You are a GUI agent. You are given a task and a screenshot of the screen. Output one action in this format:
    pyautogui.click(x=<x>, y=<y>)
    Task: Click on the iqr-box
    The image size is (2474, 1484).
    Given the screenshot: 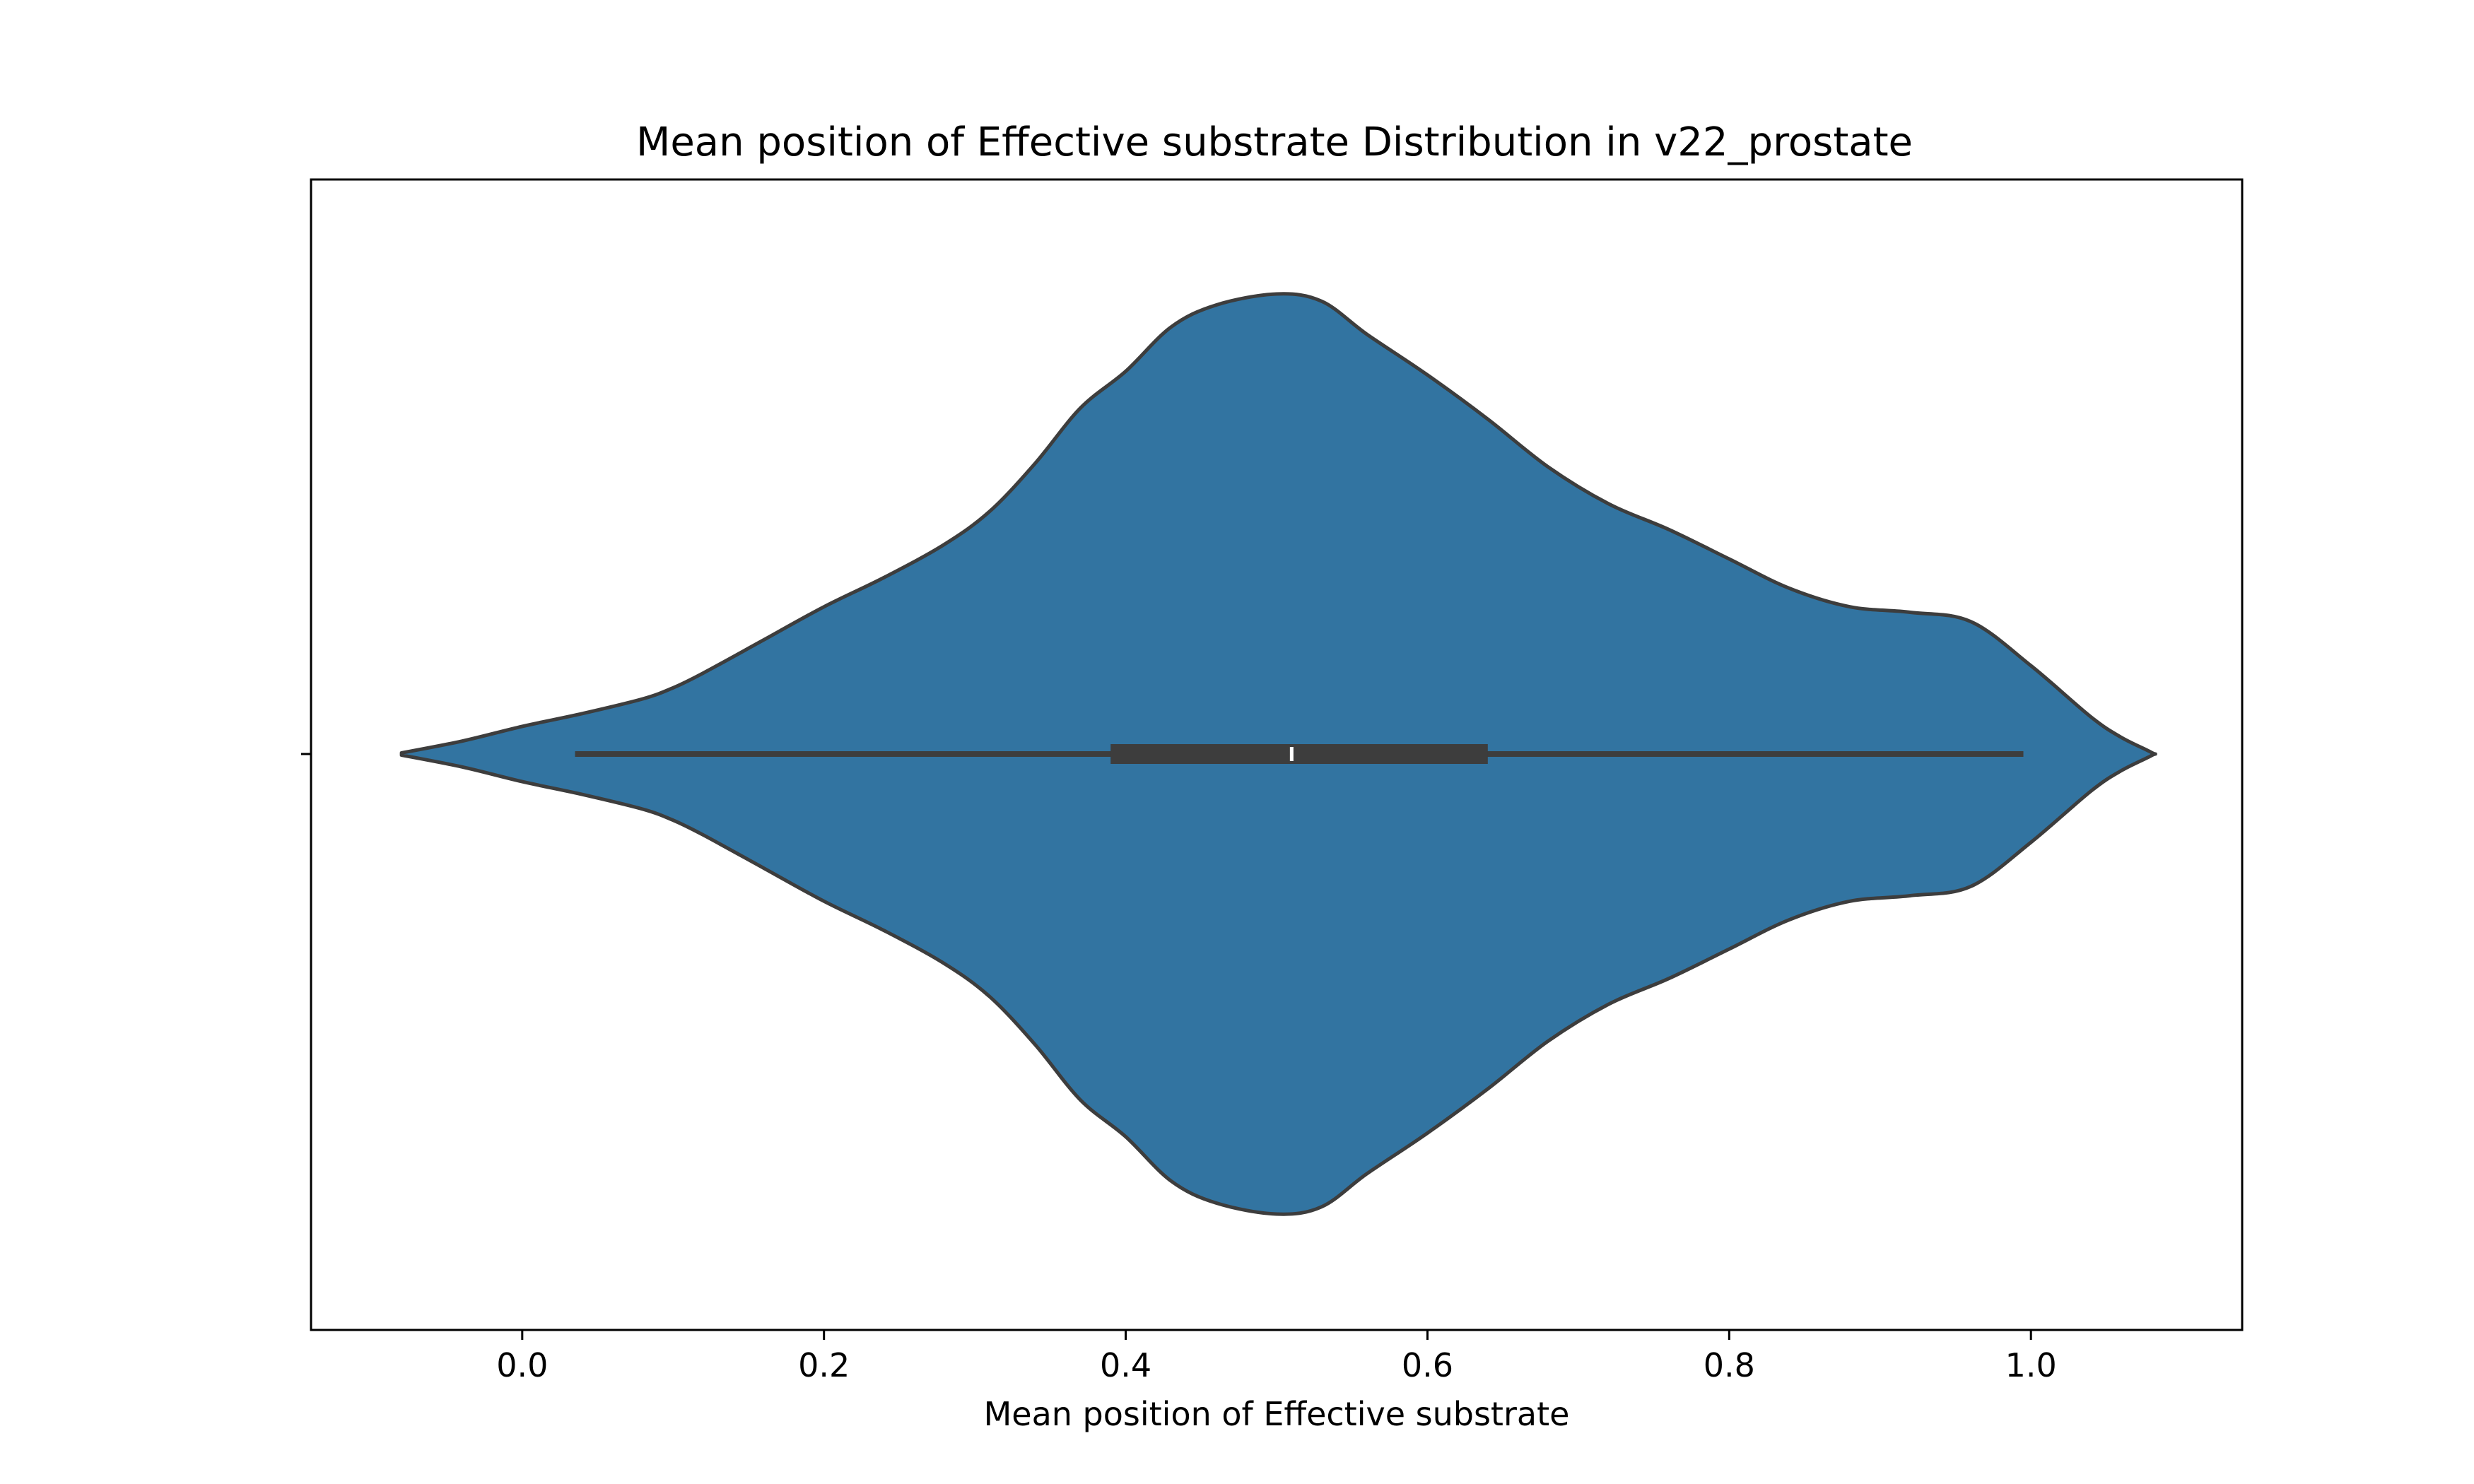 What is the action you would take?
    pyautogui.click(x=1299, y=754)
    